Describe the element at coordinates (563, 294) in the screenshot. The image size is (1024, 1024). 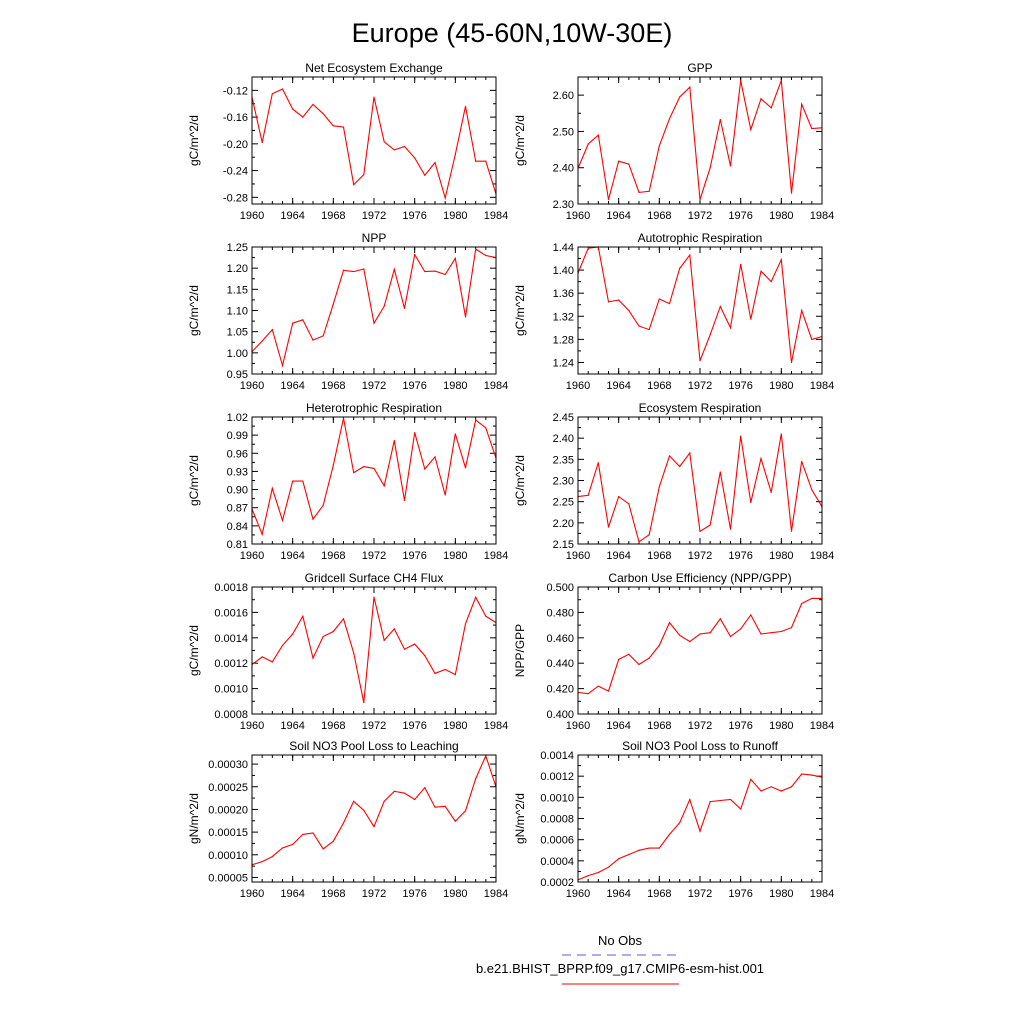
I see `y-tick-label: 1.36` at that location.